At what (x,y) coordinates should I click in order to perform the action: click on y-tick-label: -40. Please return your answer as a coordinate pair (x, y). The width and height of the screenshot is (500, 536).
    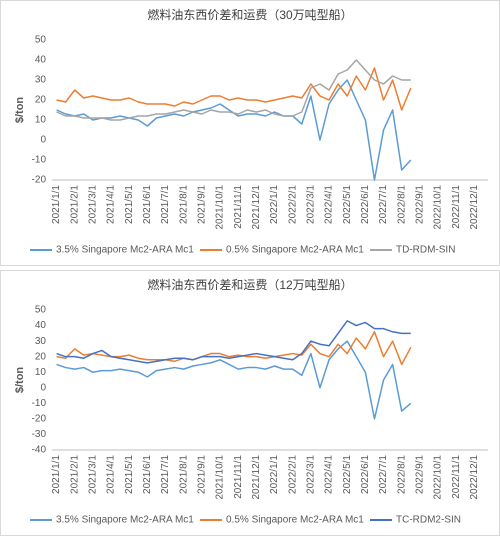
    Looking at the image, I should click on (39, 450).